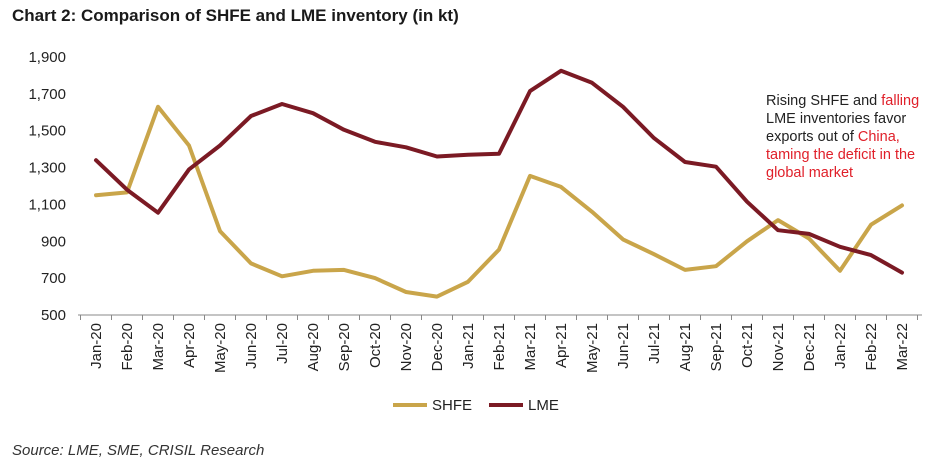 The width and height of the screenshot is (940, 469). Describe the element at coordinates (47, 94) in the screenshot. I see `y-tick-label: 1,700` at that location.